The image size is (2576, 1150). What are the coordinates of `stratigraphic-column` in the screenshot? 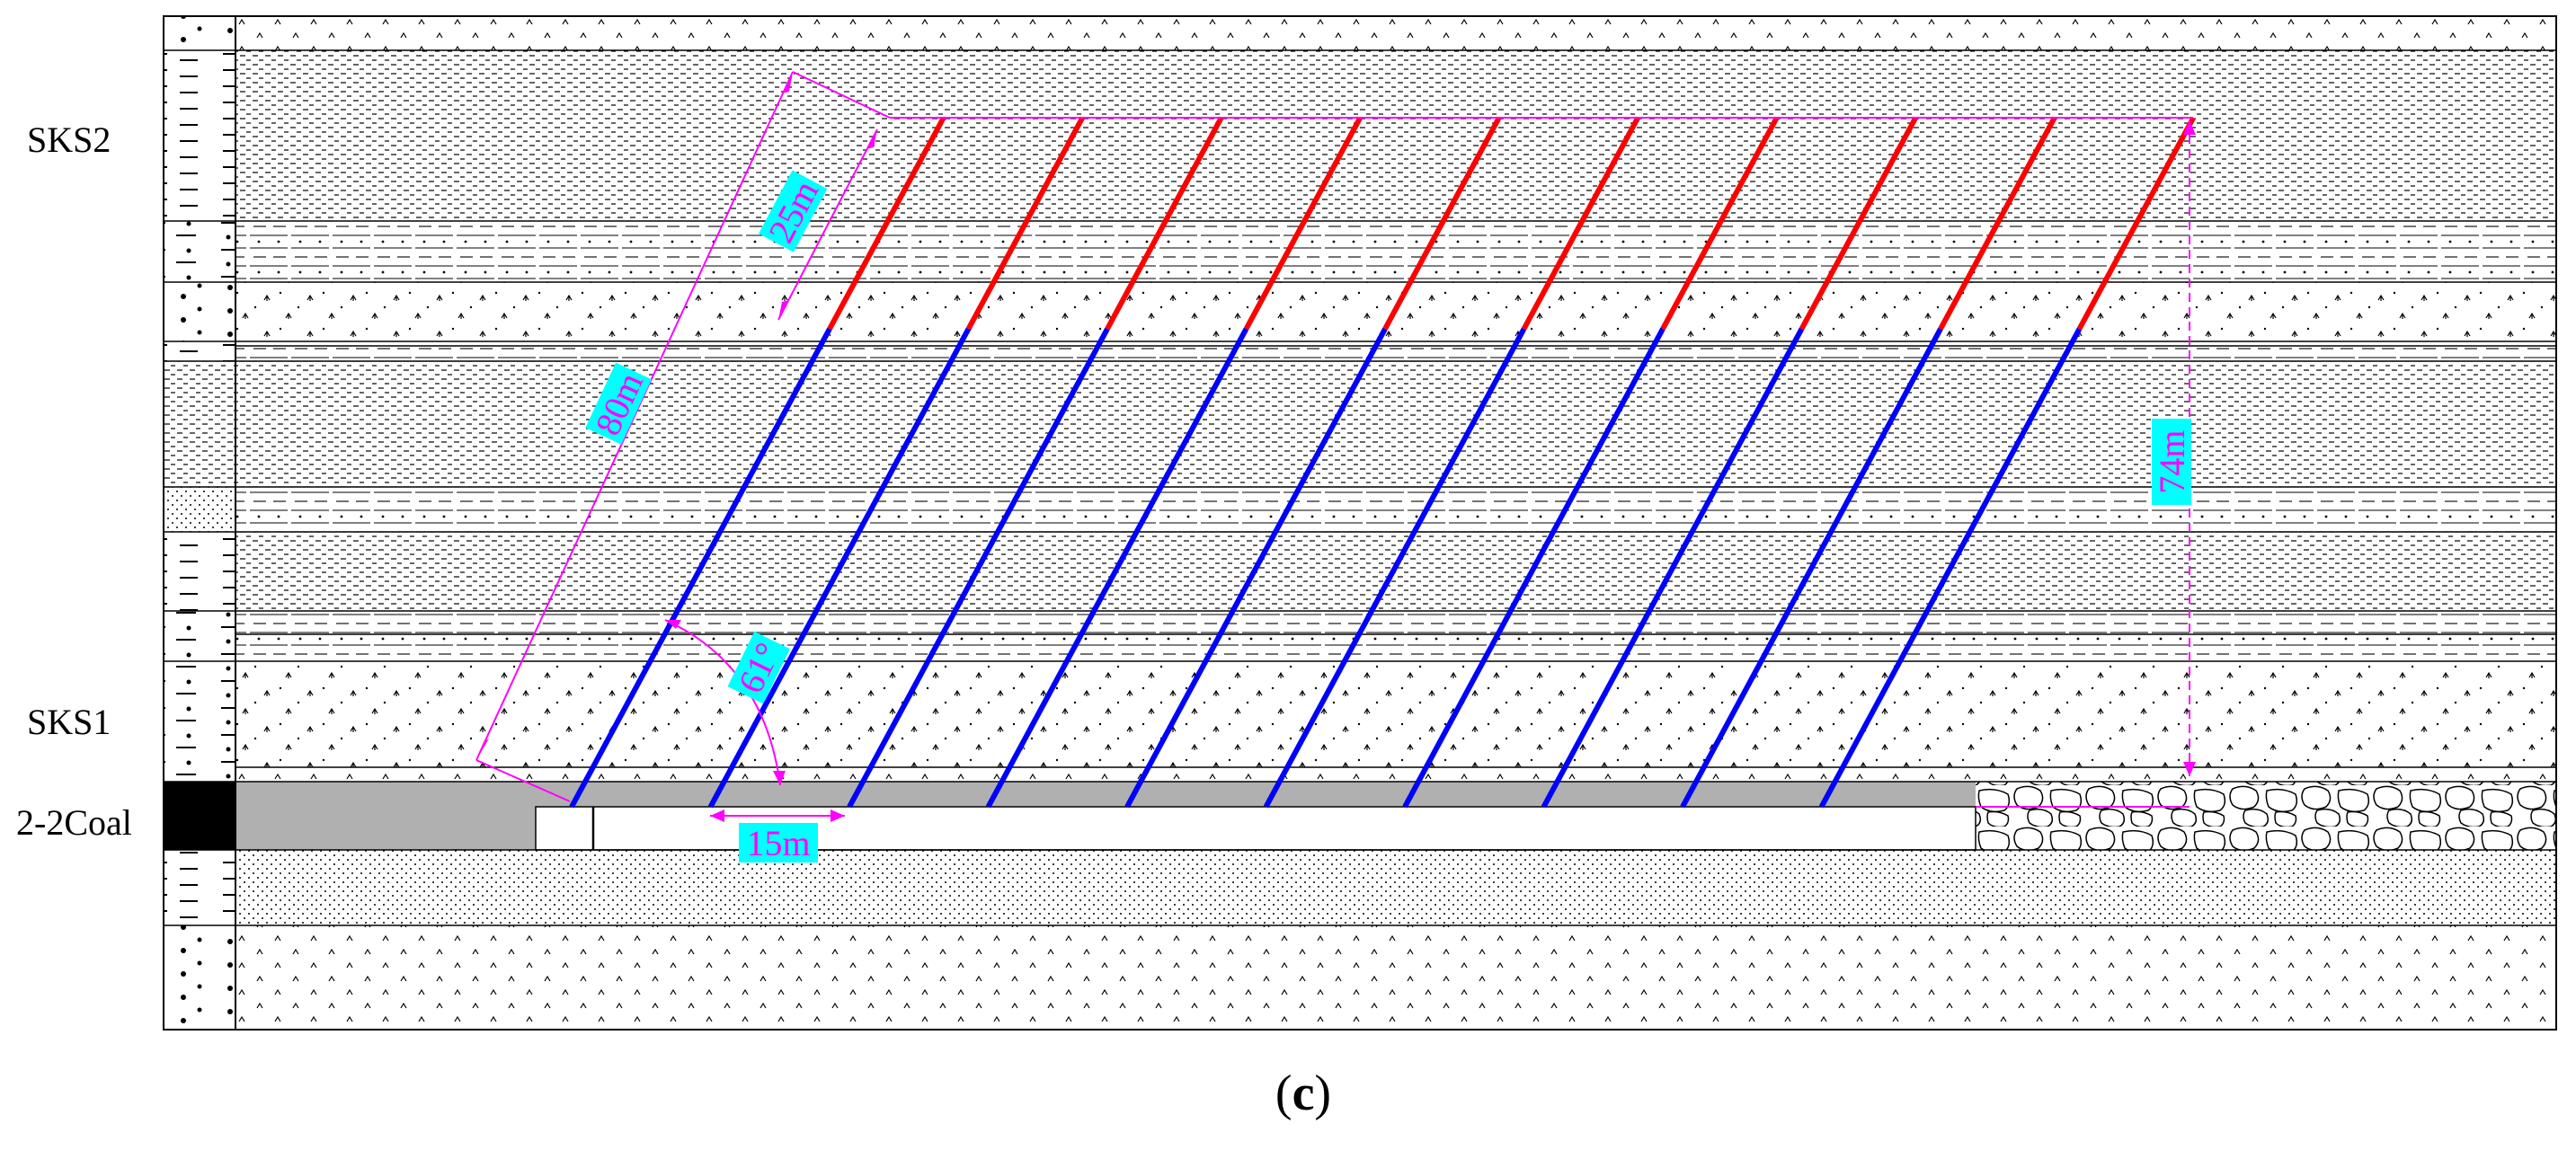 It's located at (199, 523).